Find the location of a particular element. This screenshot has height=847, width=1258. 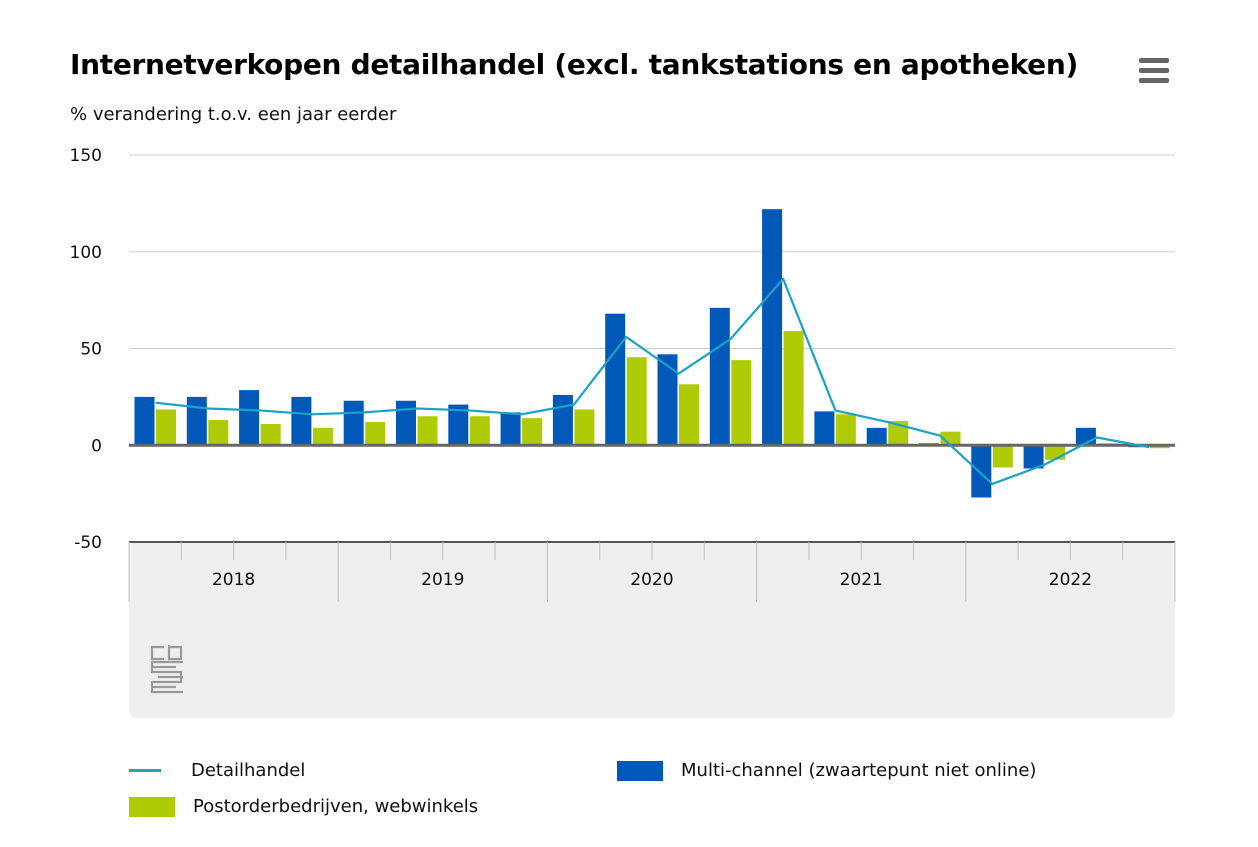

x-year-label: 2020 is located at coordinates (651, 580).